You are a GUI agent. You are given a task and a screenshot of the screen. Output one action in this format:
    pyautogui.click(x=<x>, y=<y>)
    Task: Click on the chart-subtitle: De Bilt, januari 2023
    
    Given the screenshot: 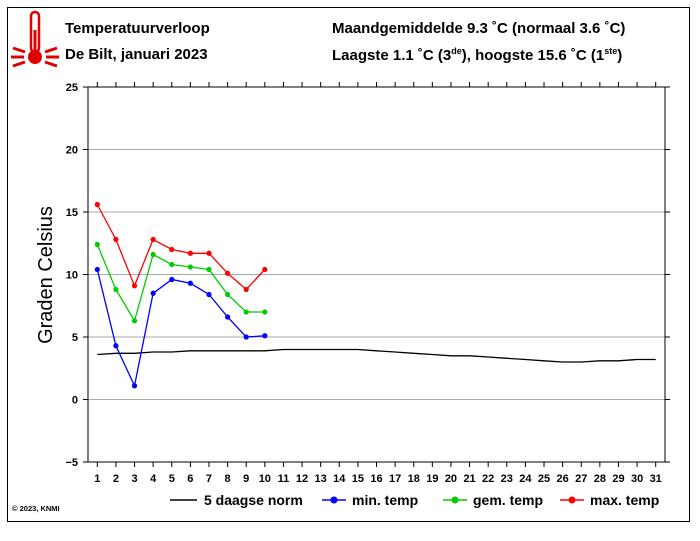 What is the action you would take?
    pyautogui.click(x=136, y=54)
    